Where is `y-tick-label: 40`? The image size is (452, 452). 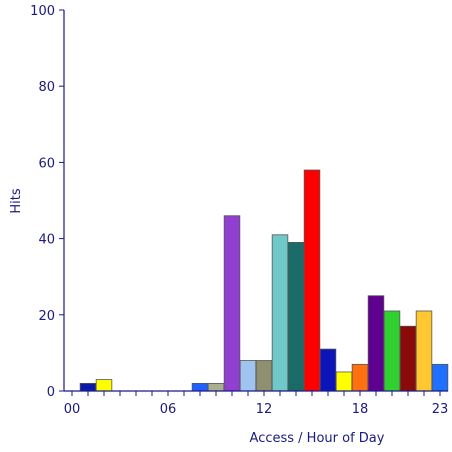
y-tick-label: 40 is located at coordinates (46, 240).